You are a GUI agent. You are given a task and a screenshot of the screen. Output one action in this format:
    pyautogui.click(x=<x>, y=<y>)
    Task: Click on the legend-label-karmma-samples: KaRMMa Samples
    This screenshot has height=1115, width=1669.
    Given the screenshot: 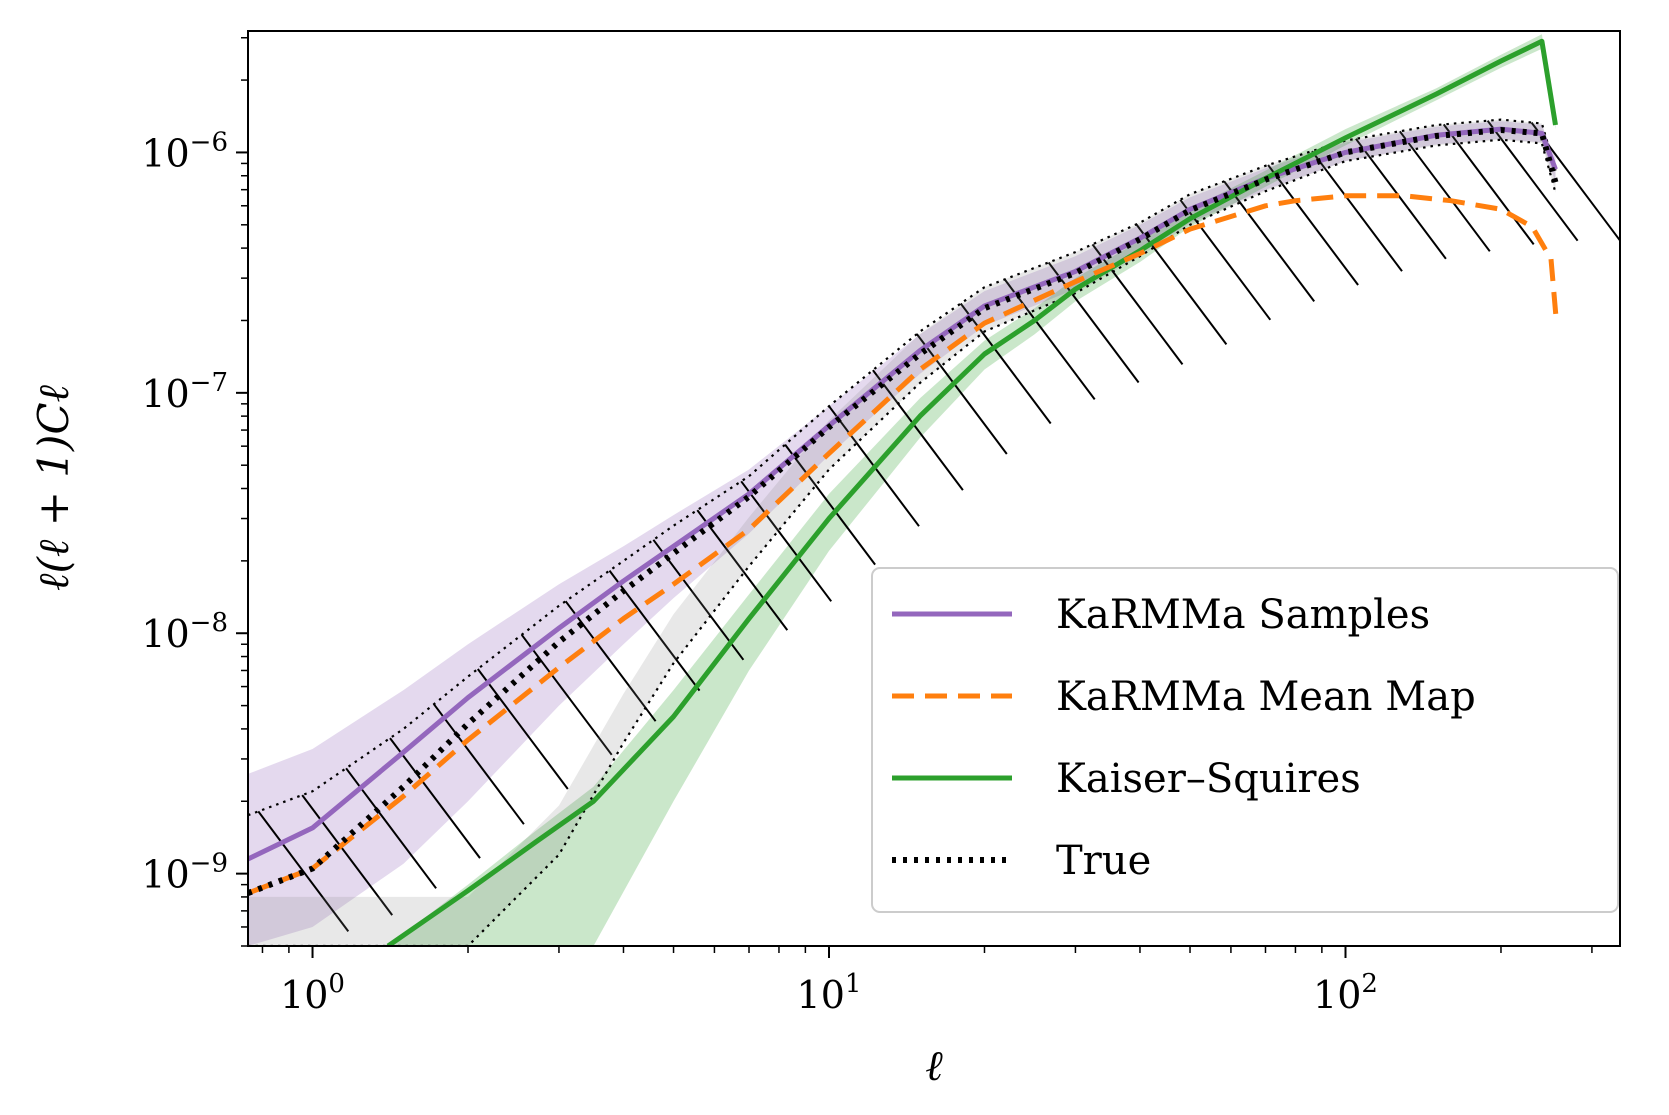 What is the action you would take?
    pyautogui.click(x=1243, y=615)
    